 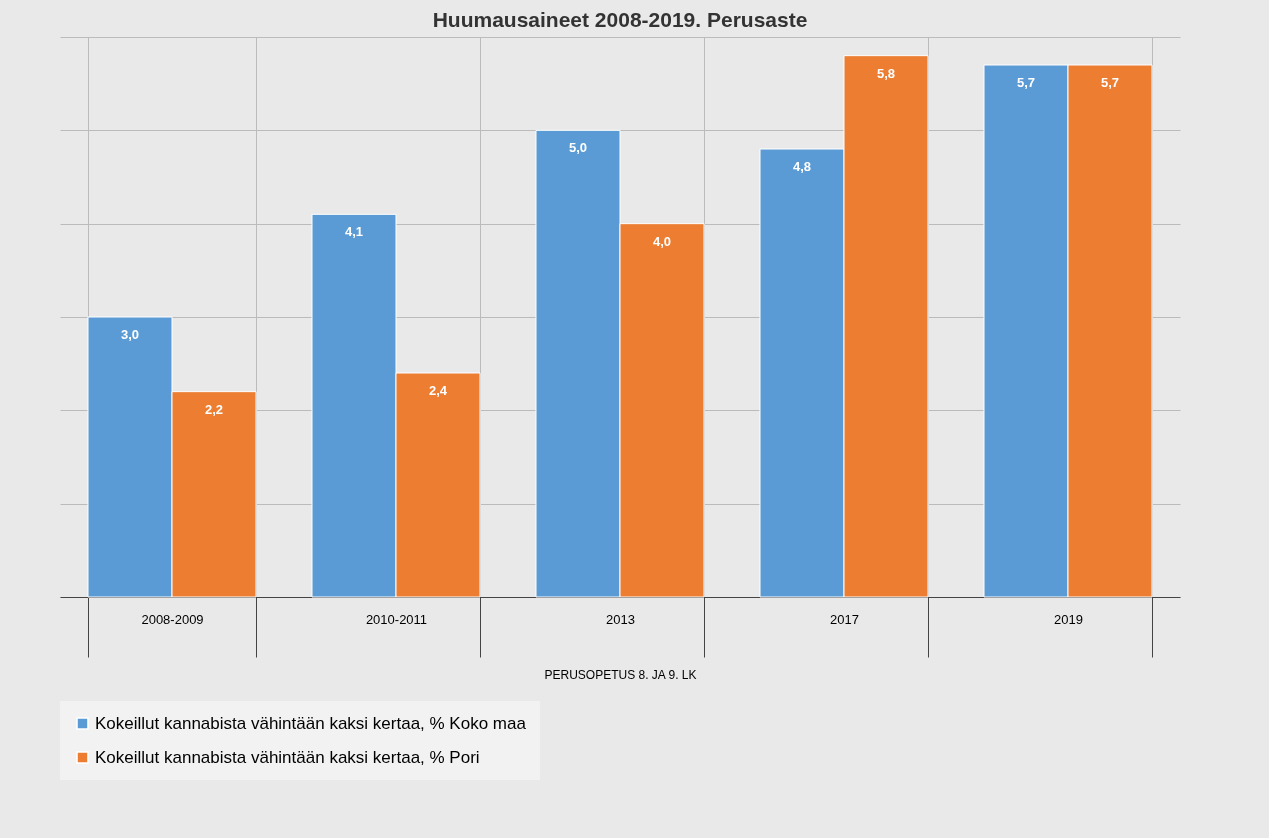 What do you see at coordinates (844, 619) in the screenshot?
I see `x-tick-label: 2017` at bounding box center [844, 619].